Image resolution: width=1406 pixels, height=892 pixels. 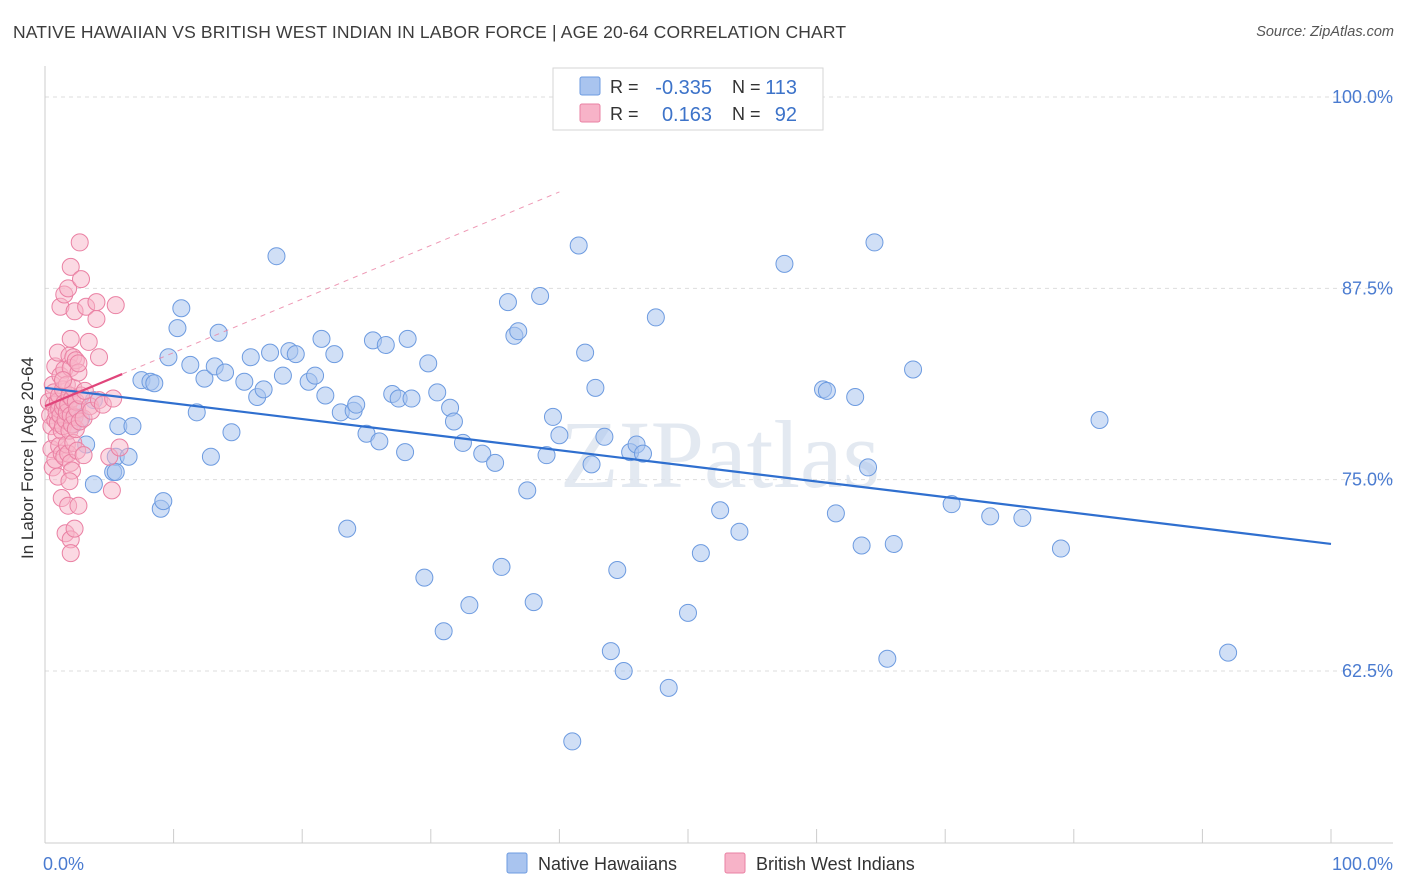 I want to click on y-axis-label: In Labor Force | Age 20-64, so click(x=27, y=458).